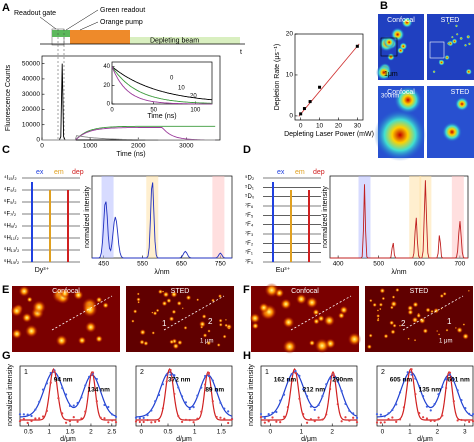 This screenshot has width=474, height=442. I want to click on x-tick-label: 30, so click(358, 126).